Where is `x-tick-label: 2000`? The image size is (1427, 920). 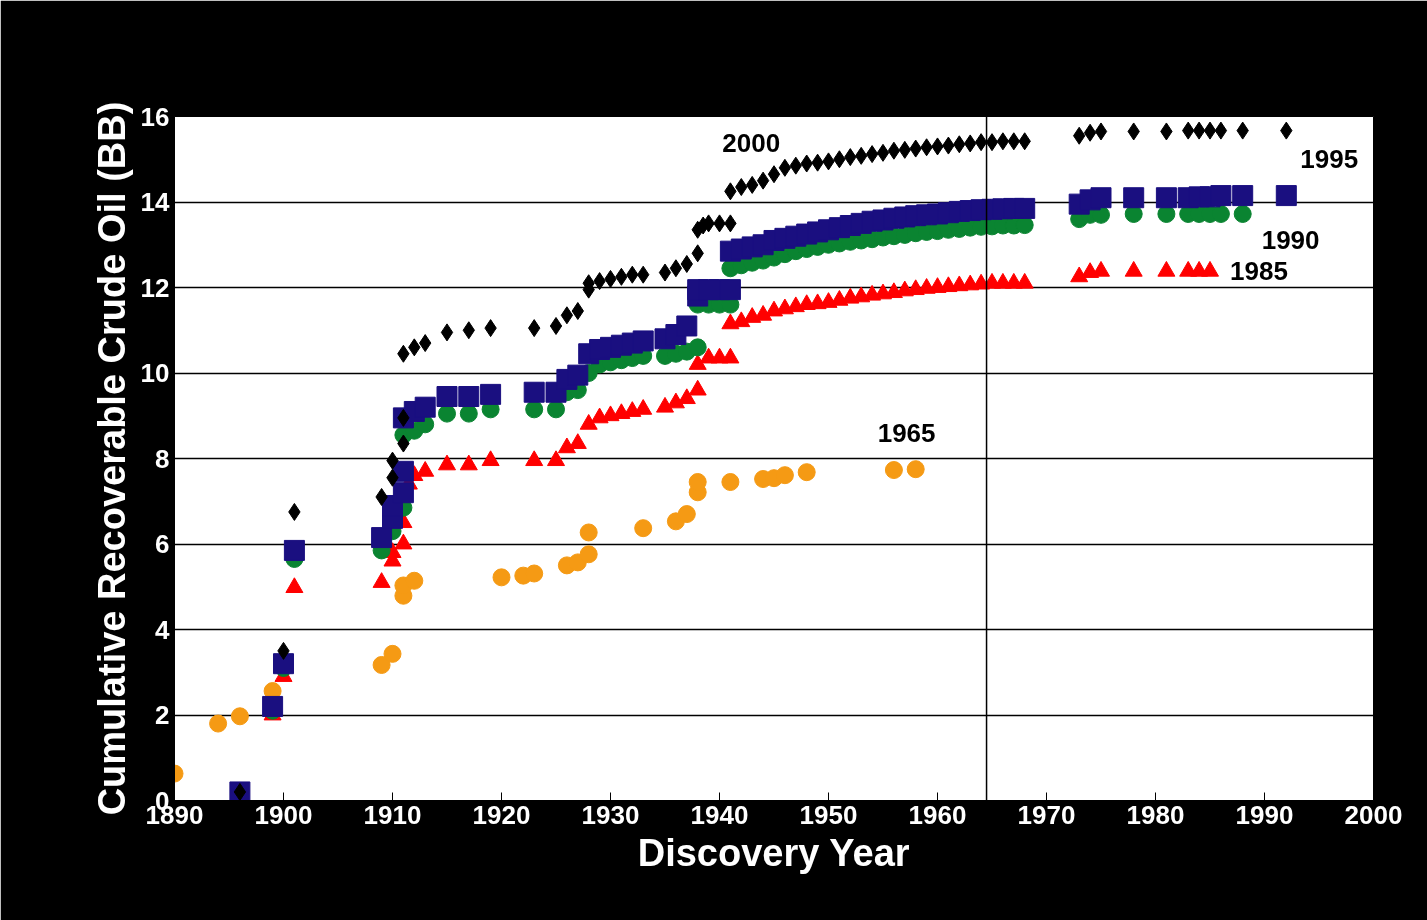 x-tick-label: 2000 is located at coordinates (1373, 814).